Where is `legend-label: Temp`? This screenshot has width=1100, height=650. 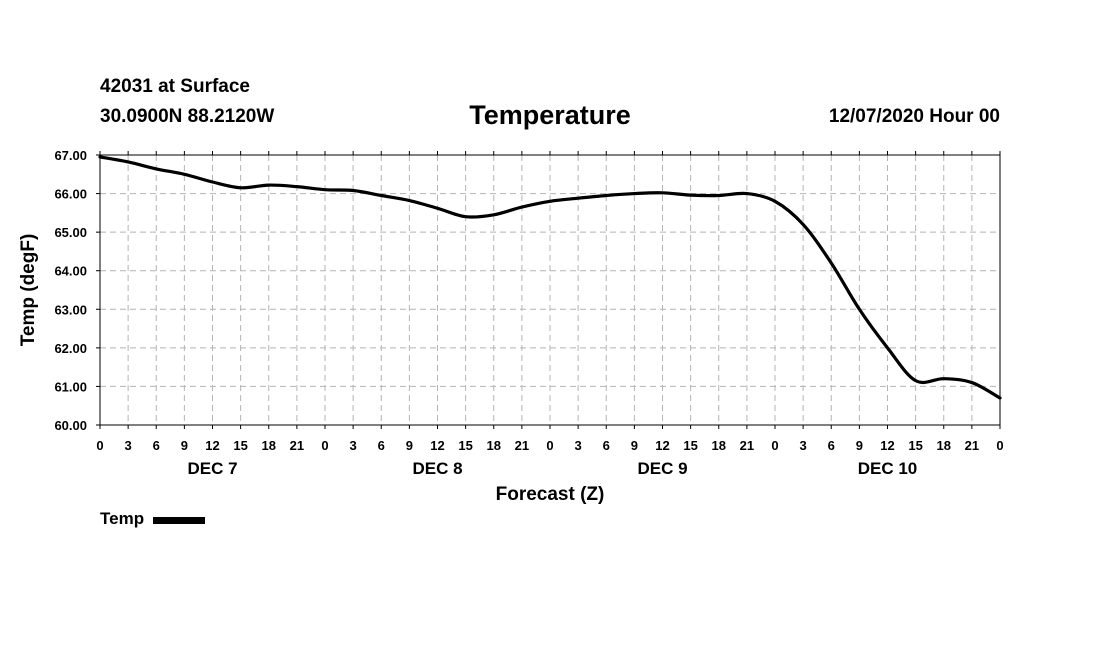
legend-label: Temp is located at coordinates (122, 518).